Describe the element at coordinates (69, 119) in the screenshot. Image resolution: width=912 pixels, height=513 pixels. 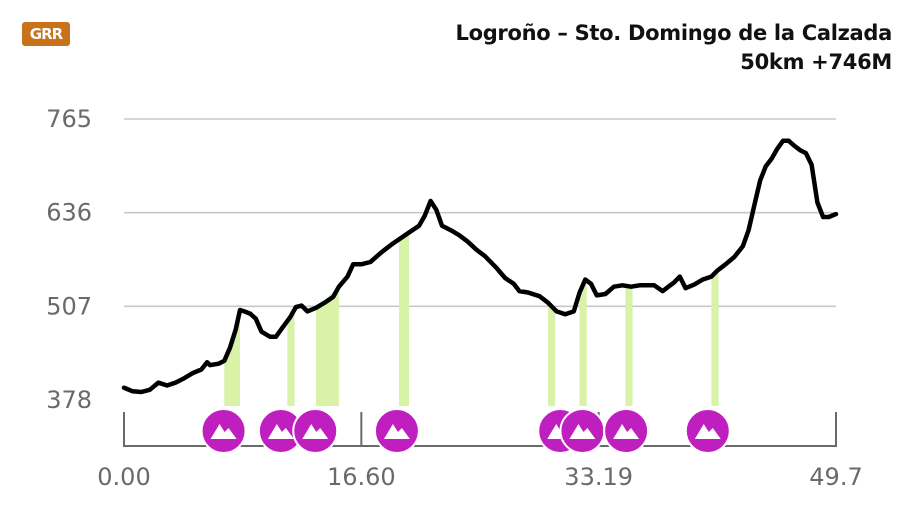
I see `y-tick-label: 765` at that location.